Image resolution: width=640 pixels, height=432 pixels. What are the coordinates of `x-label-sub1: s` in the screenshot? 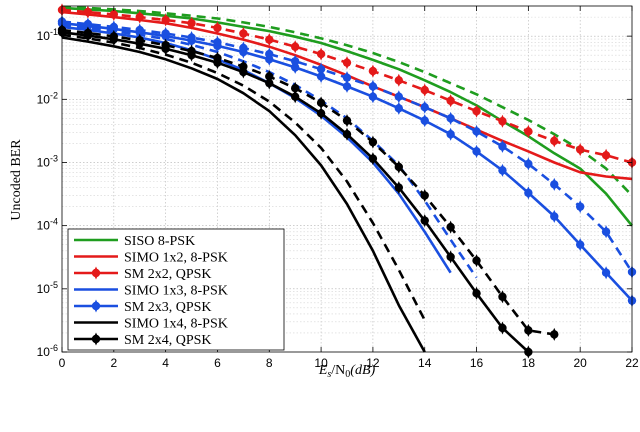 It's located at (329, 374).